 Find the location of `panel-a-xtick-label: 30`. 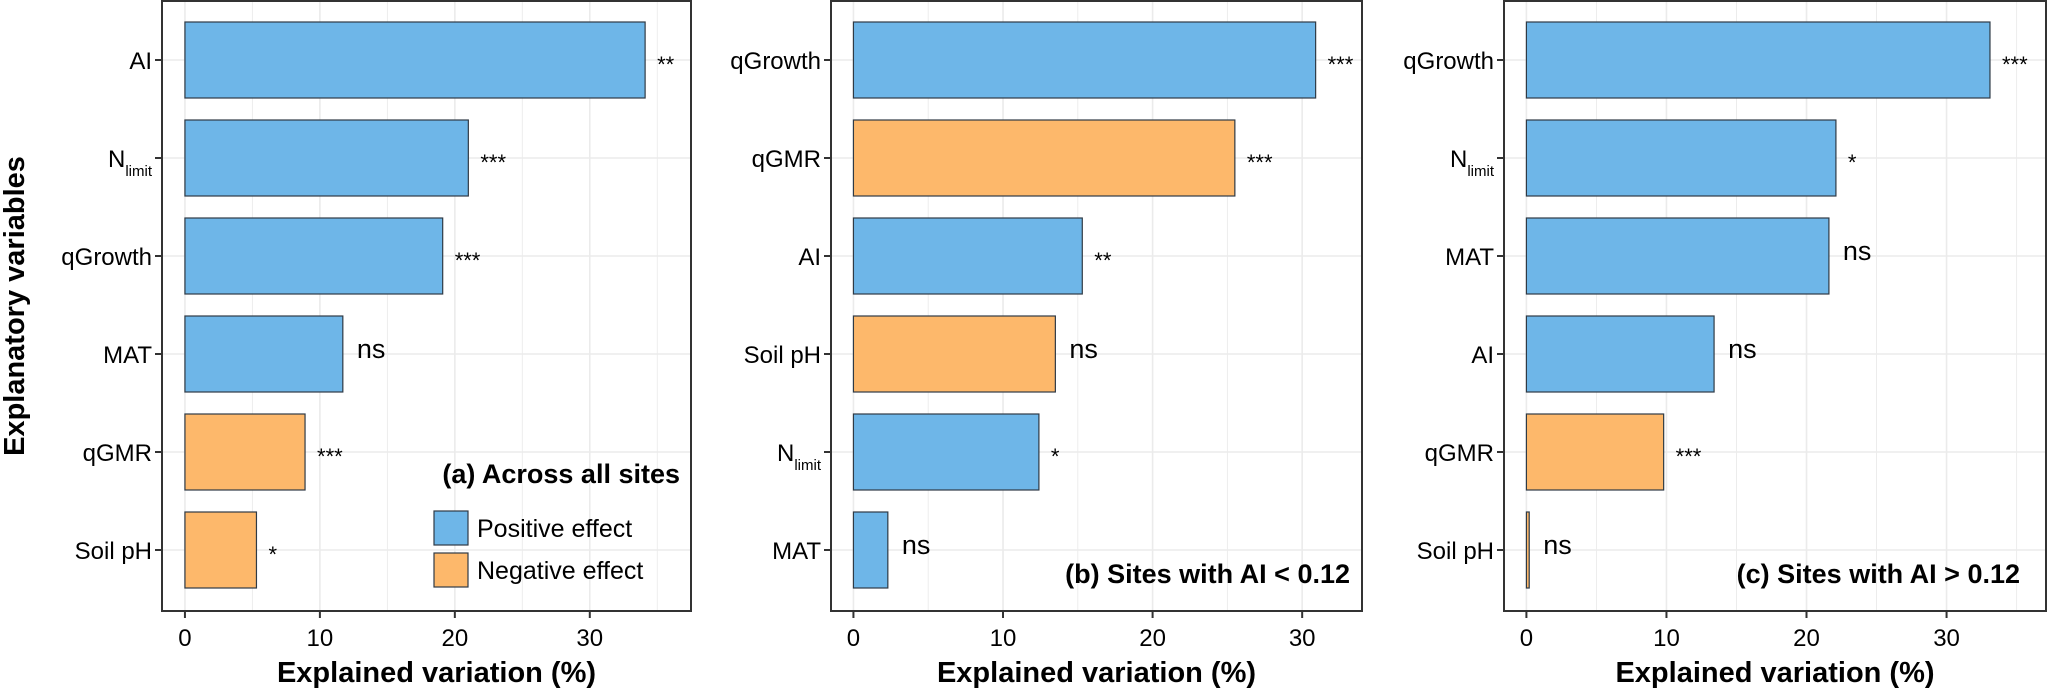

panel-a-xtick-label: 30 is located at coordinates (589, 638).